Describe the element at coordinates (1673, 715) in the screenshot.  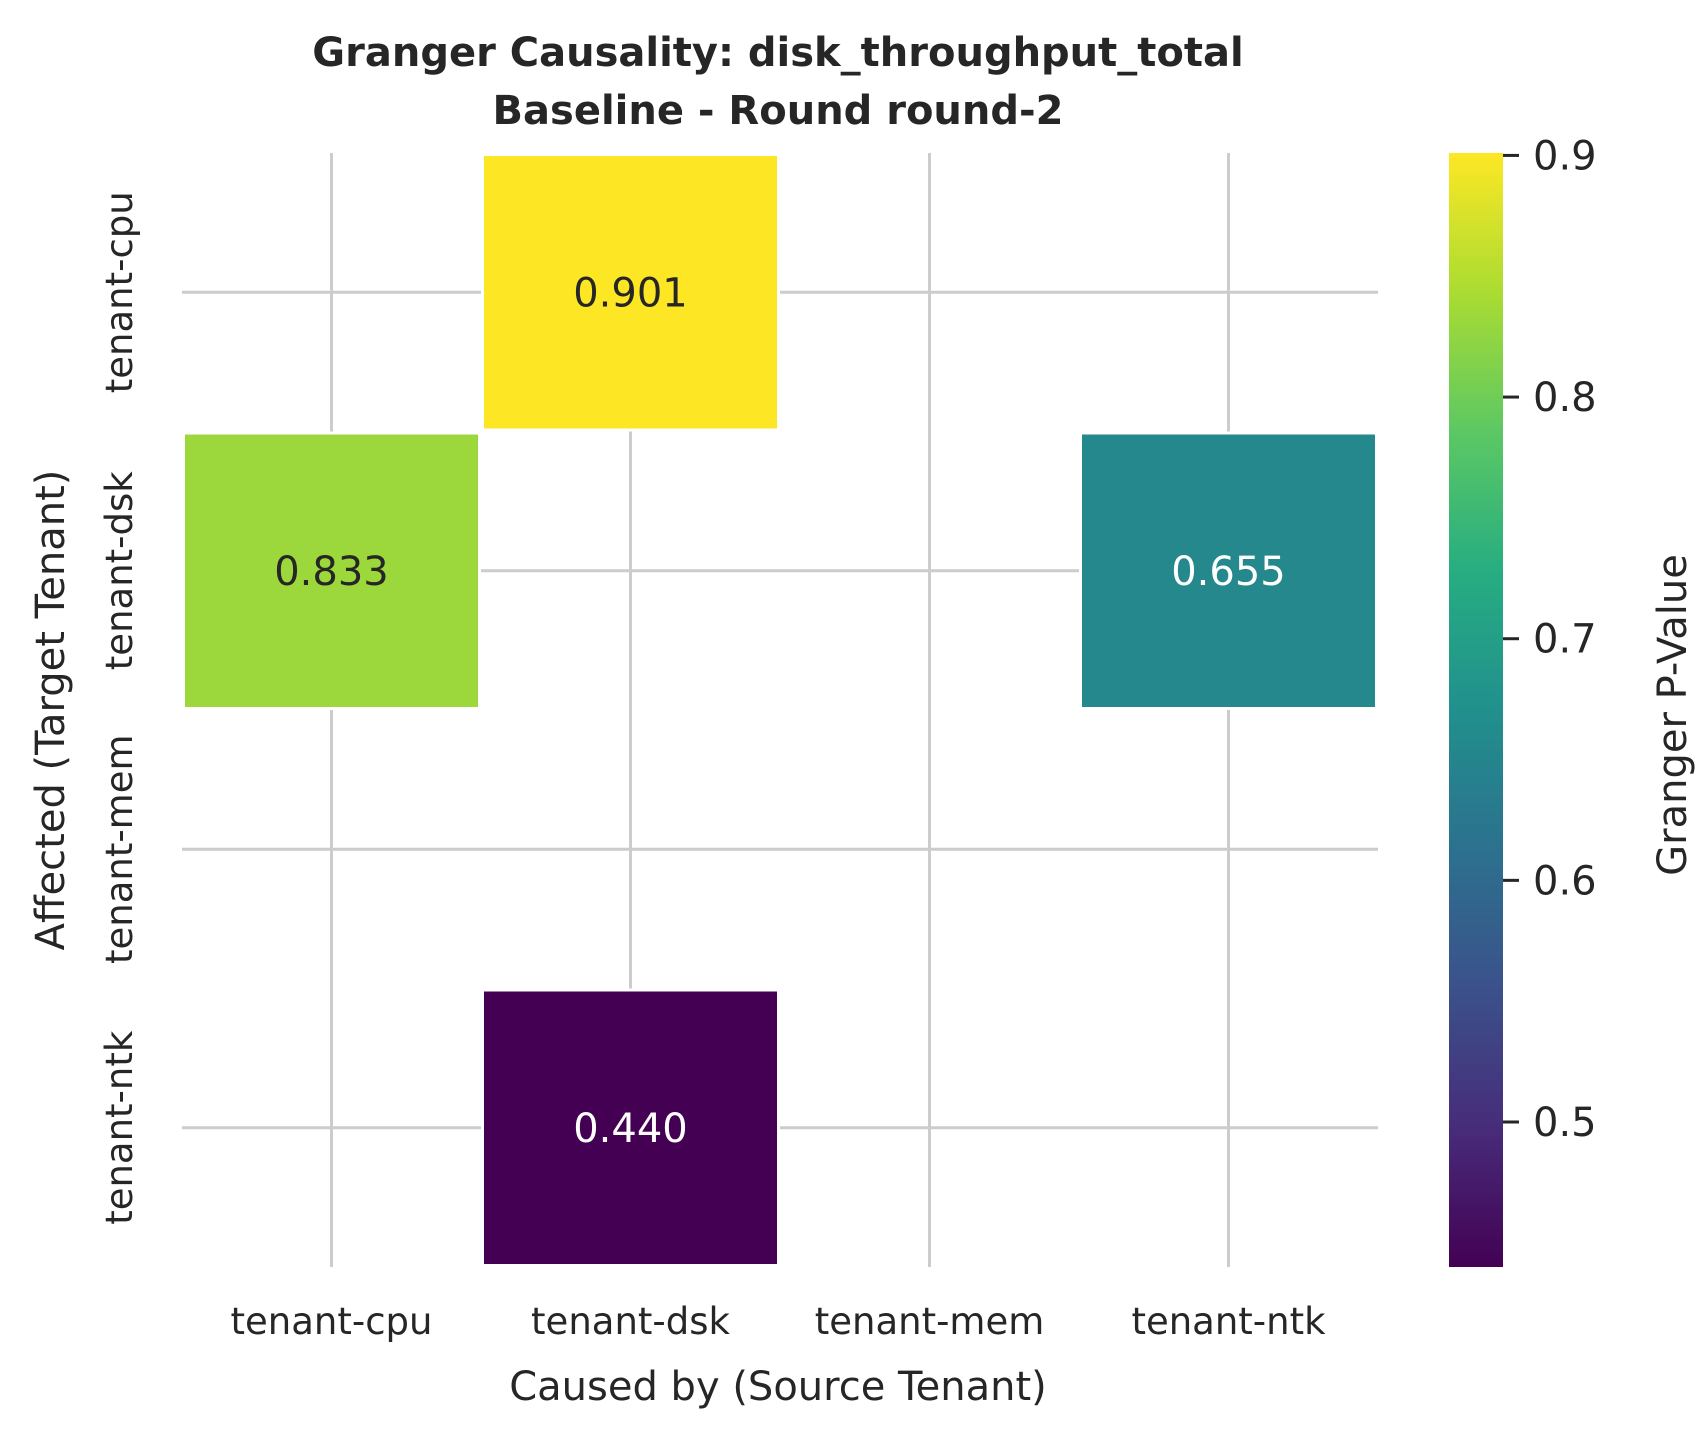
I see `colorbar-label: Granger P-Value` at that location.